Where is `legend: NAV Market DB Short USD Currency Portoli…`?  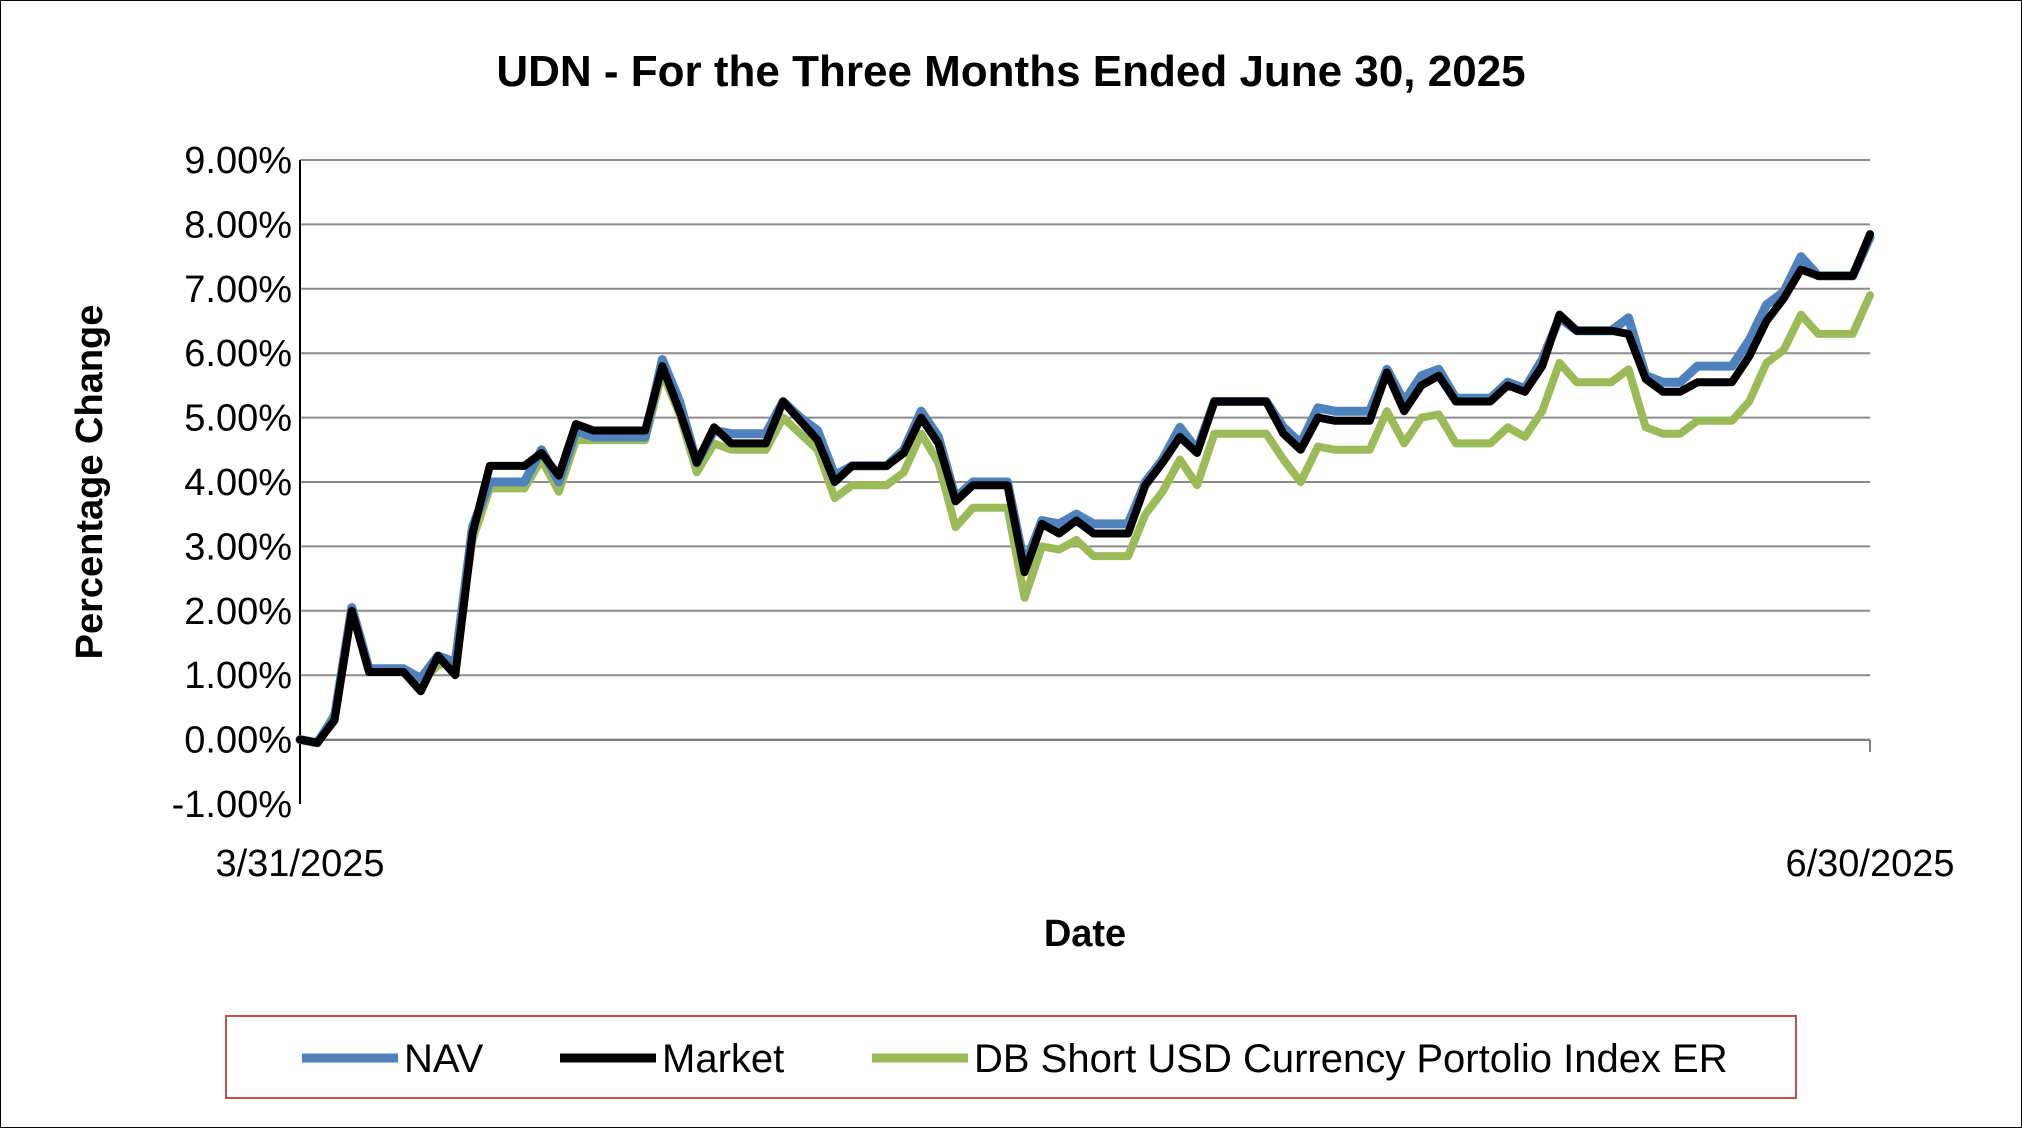
legend: NAV Market DB Short USD Currency Portoli… is located at coordinates (1011, 1057).